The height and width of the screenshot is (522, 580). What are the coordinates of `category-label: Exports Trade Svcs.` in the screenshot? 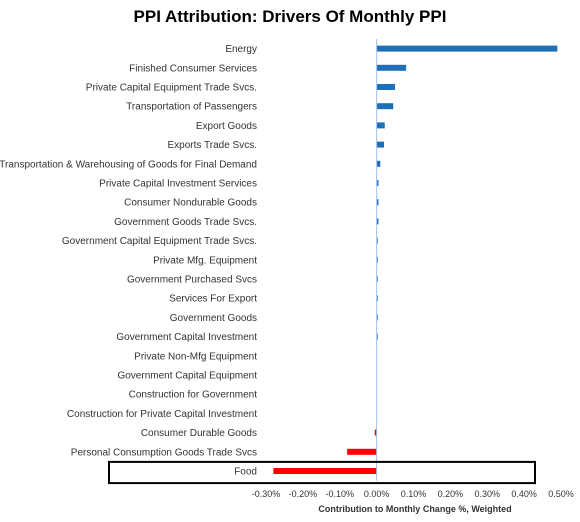 It's located at (212, 145).